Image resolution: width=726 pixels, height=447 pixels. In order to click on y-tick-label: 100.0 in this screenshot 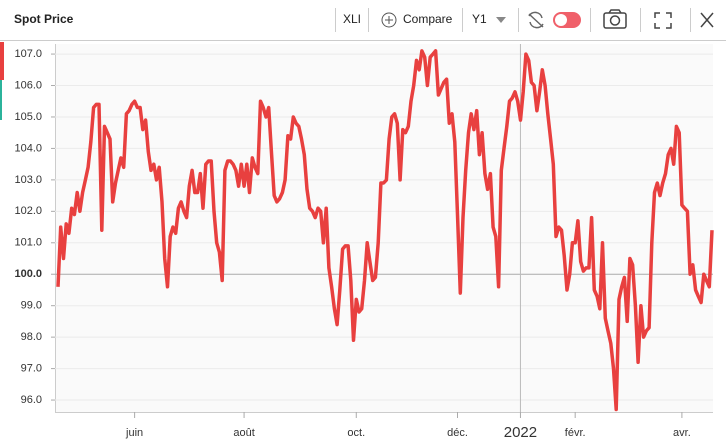, I will do `click(28, 274)`.